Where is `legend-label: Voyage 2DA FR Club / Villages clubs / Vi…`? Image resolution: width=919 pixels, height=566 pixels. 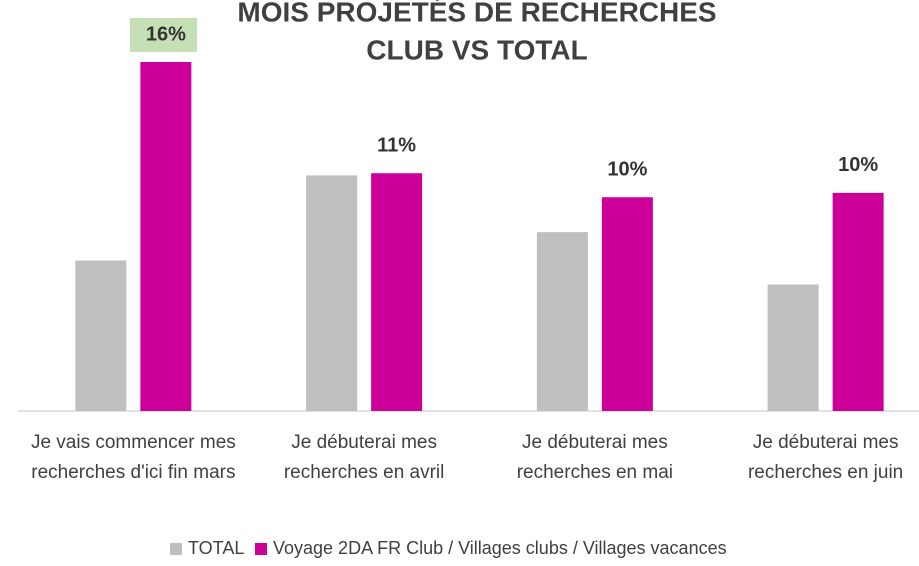 legend-label: Voyage 2DA FR Club / Villages clubs / Vi… is located at coordinates (500, 548).